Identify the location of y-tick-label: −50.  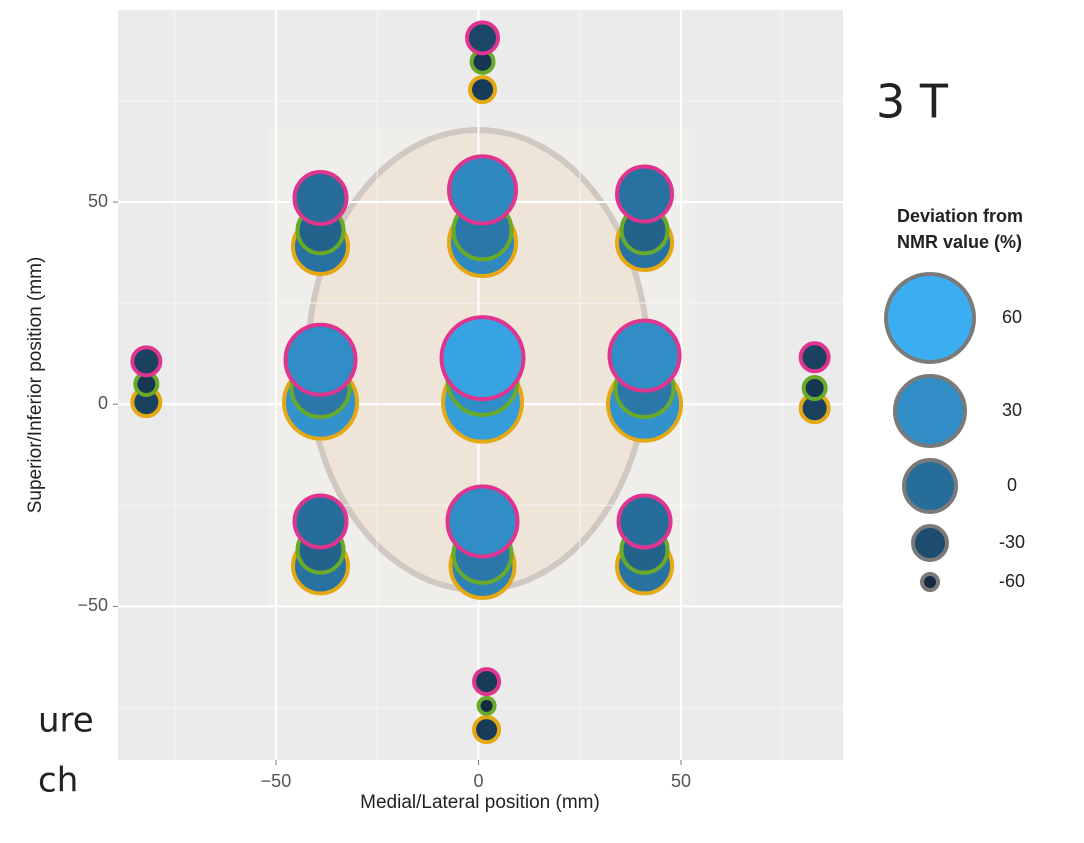
(92, 605).